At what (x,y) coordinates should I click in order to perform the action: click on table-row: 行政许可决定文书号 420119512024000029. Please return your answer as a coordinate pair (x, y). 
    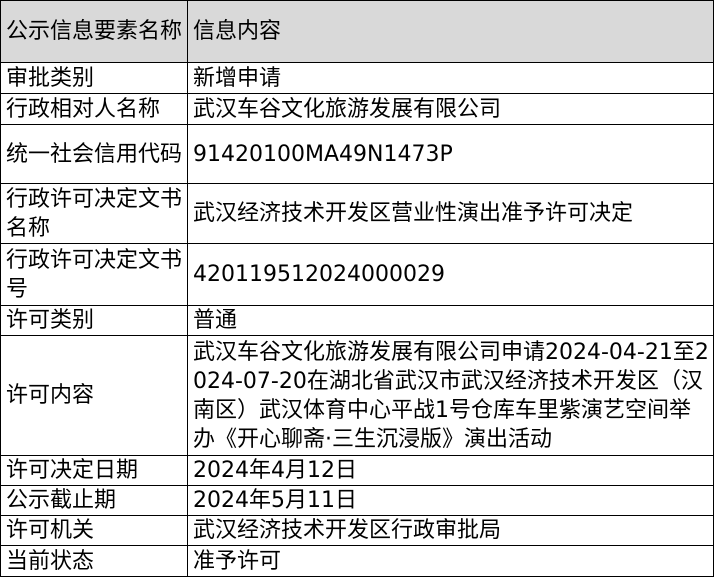
    Looking at the image, I should click on (357, 274).